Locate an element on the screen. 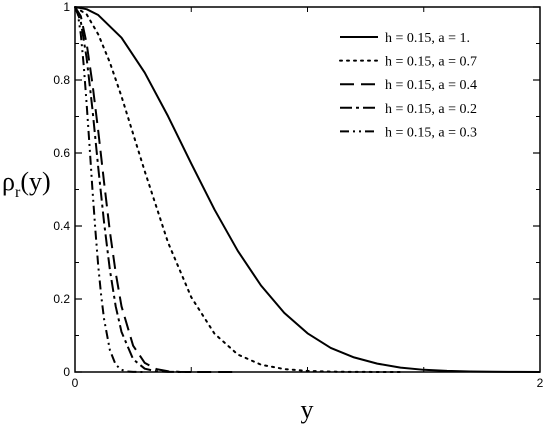  y-tick-label: 0.2 is located at coordinates (61, 299).